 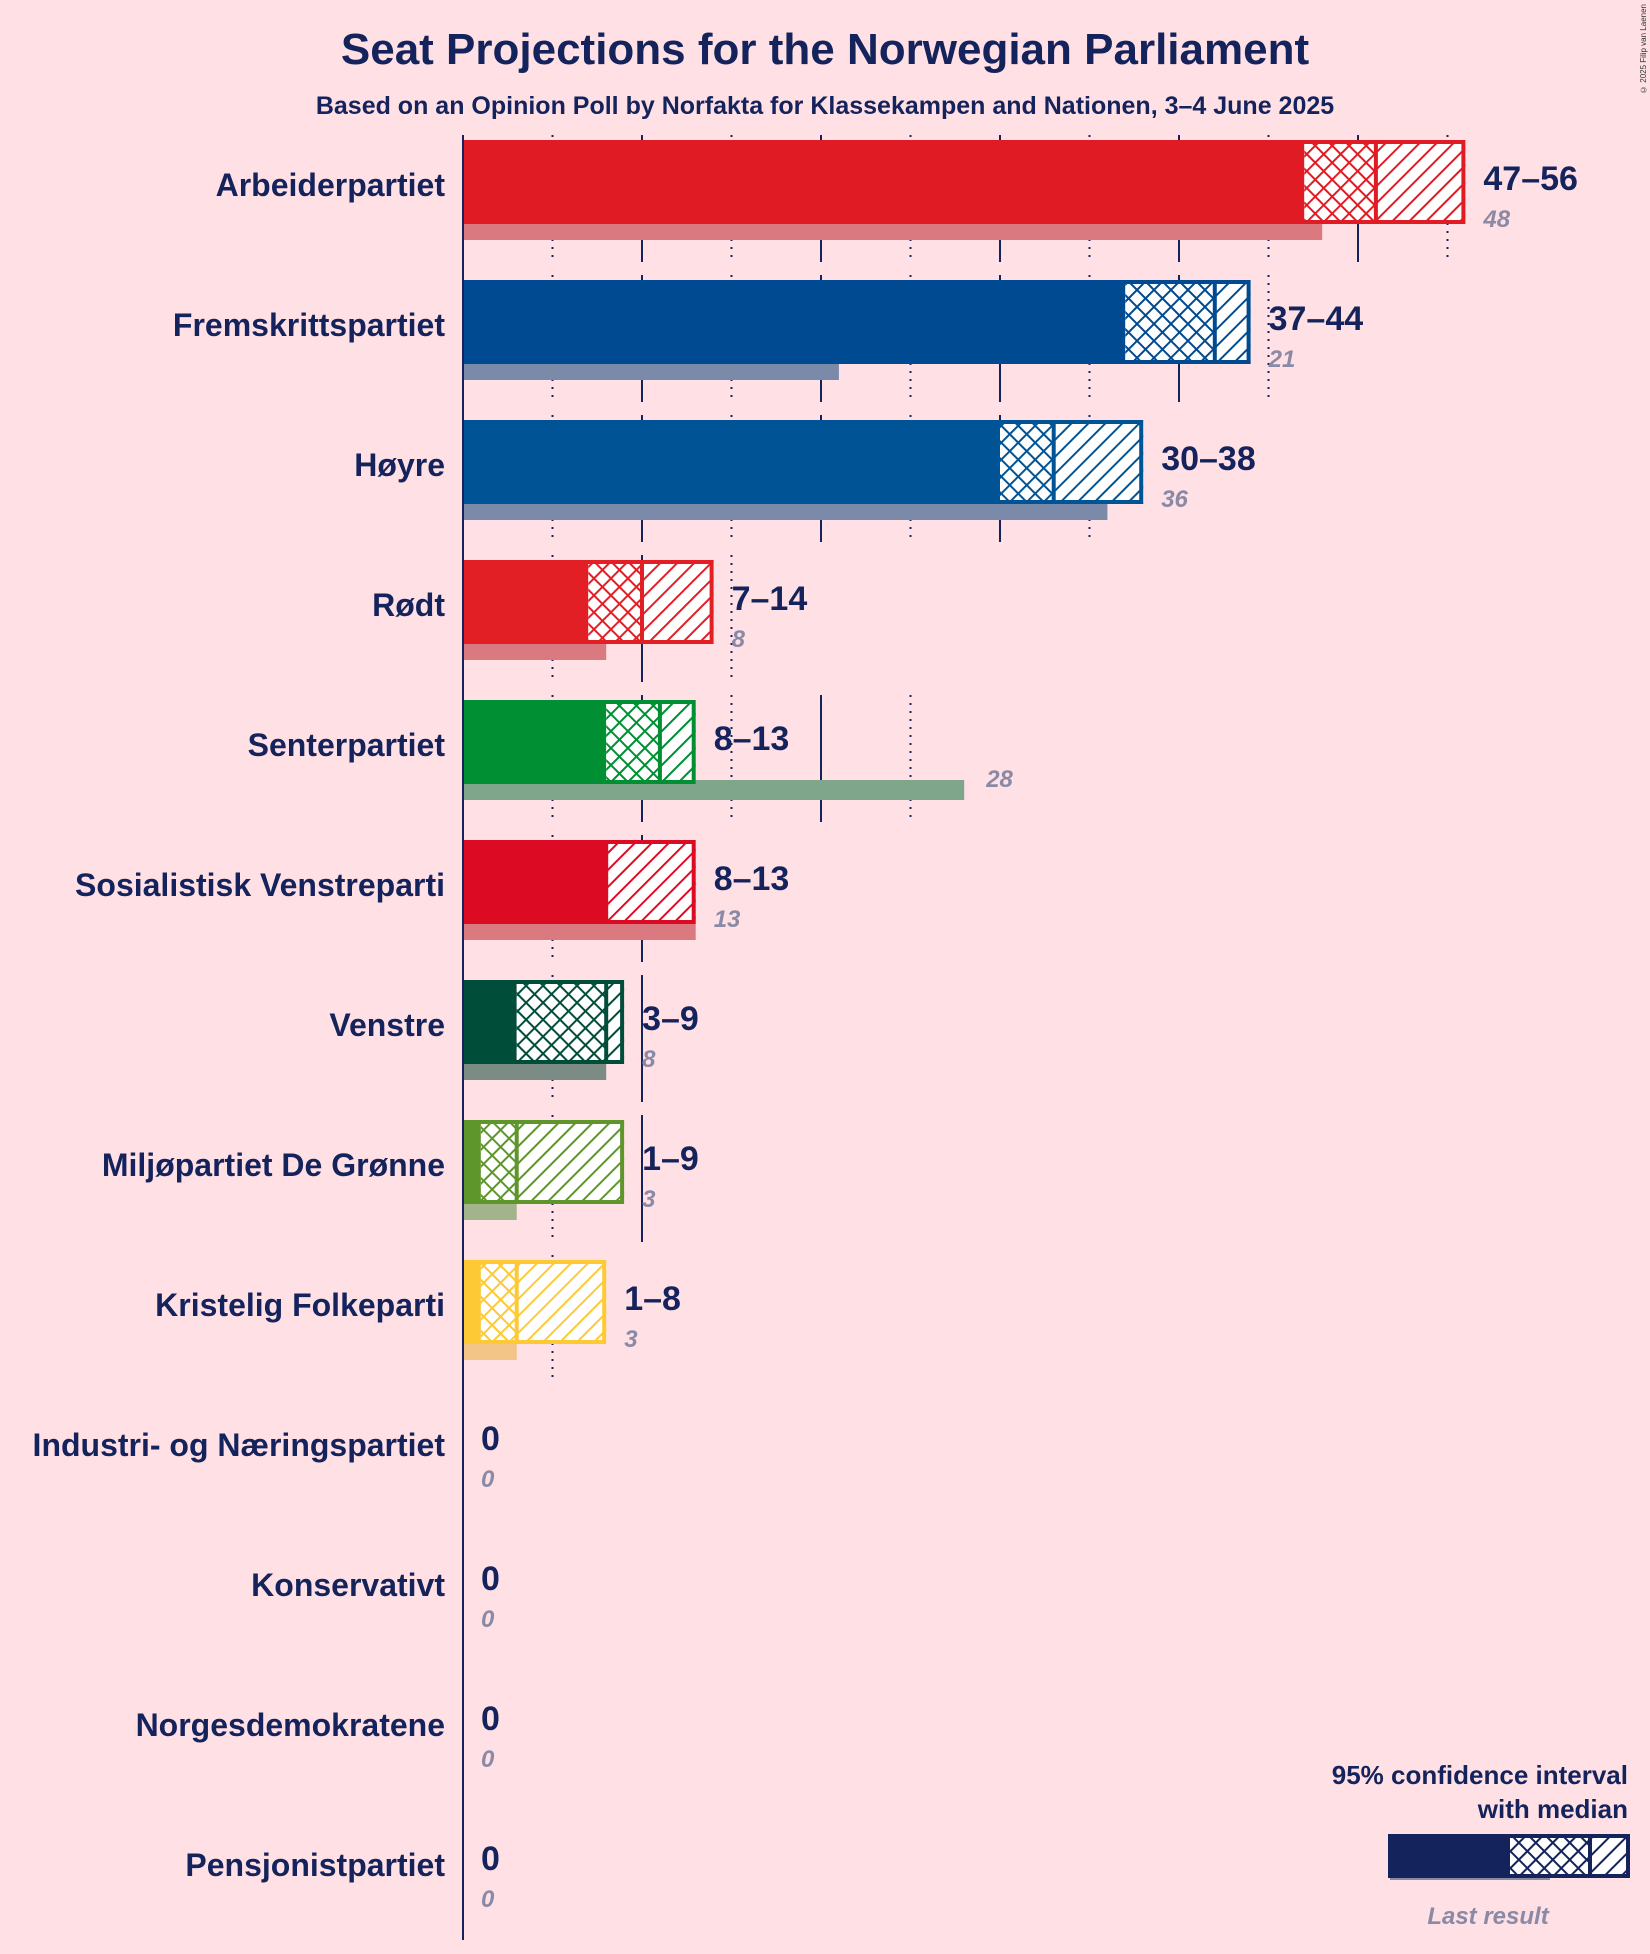 I want to click on party-name-label: Kristelig Folkeparti, so click(x=300, y=1305).